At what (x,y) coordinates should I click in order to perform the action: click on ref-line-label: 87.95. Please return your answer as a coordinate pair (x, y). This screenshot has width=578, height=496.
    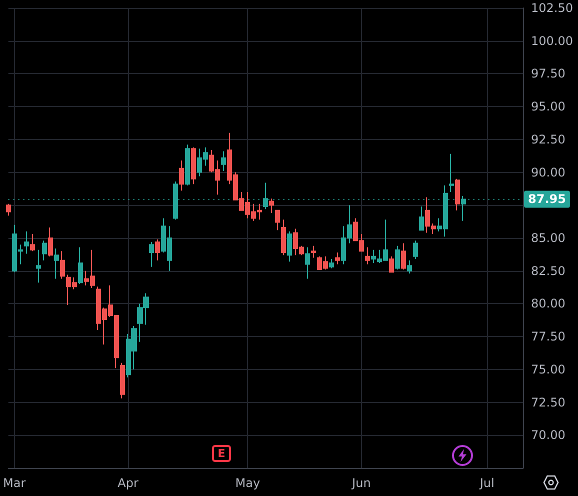
    Looking at the image, I should click on (547, 199).